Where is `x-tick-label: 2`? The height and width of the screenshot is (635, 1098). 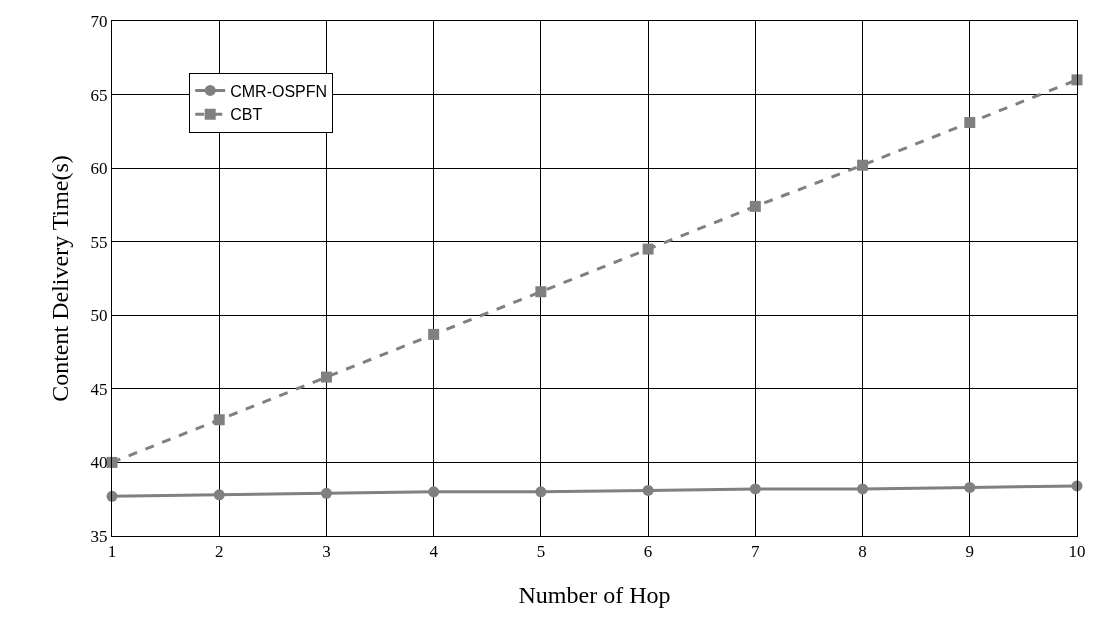 x-tick-label: 2 is located at coordinates (219, 552).